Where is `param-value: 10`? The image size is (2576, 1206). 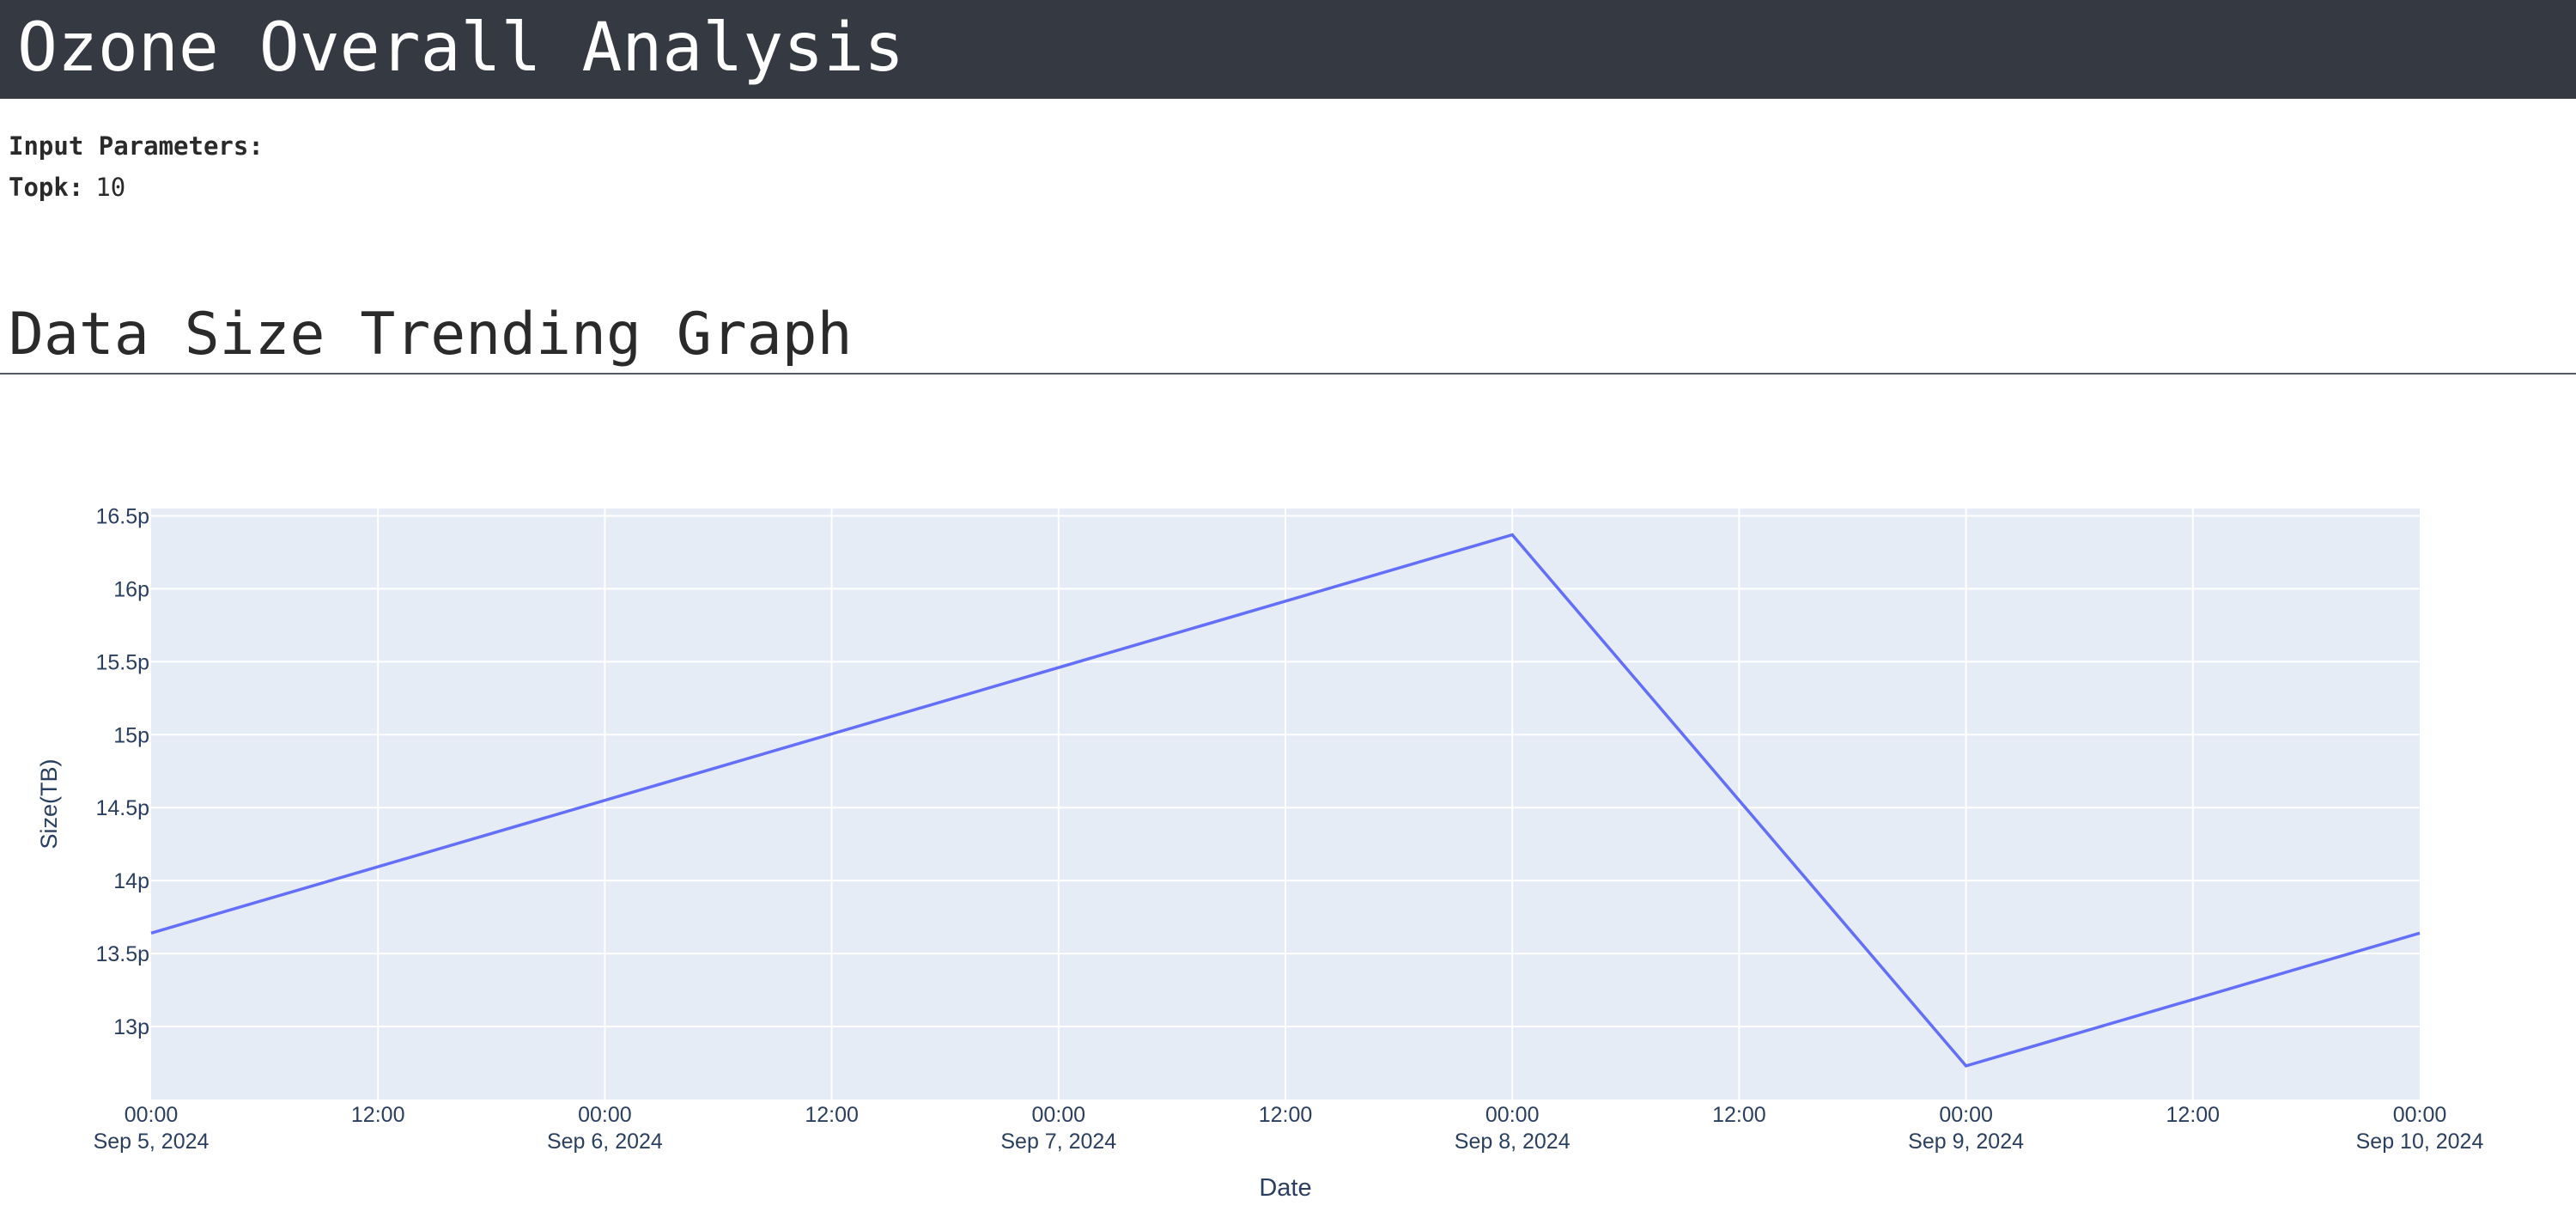 param-value: 10 is located at coordinates (111, 187).